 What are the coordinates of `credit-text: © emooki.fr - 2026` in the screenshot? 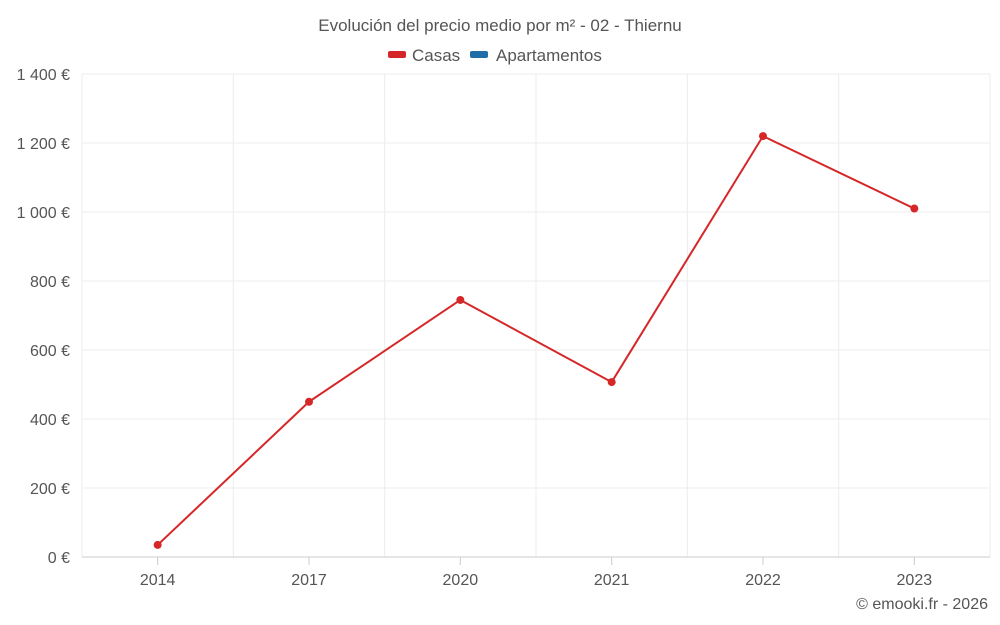 It's located at (922, 604).